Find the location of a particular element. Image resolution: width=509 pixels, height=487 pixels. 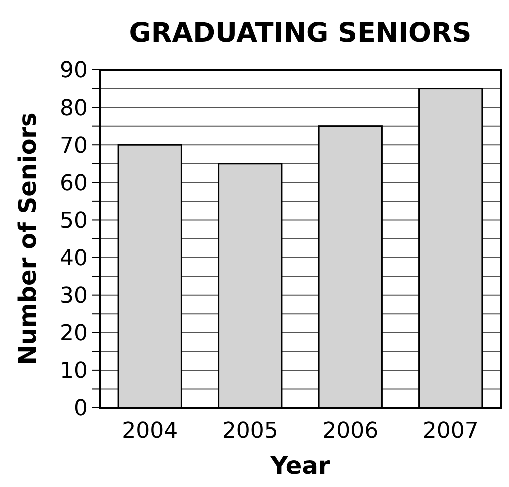

x-axis-title: Year is located at coordinates (300, 466).